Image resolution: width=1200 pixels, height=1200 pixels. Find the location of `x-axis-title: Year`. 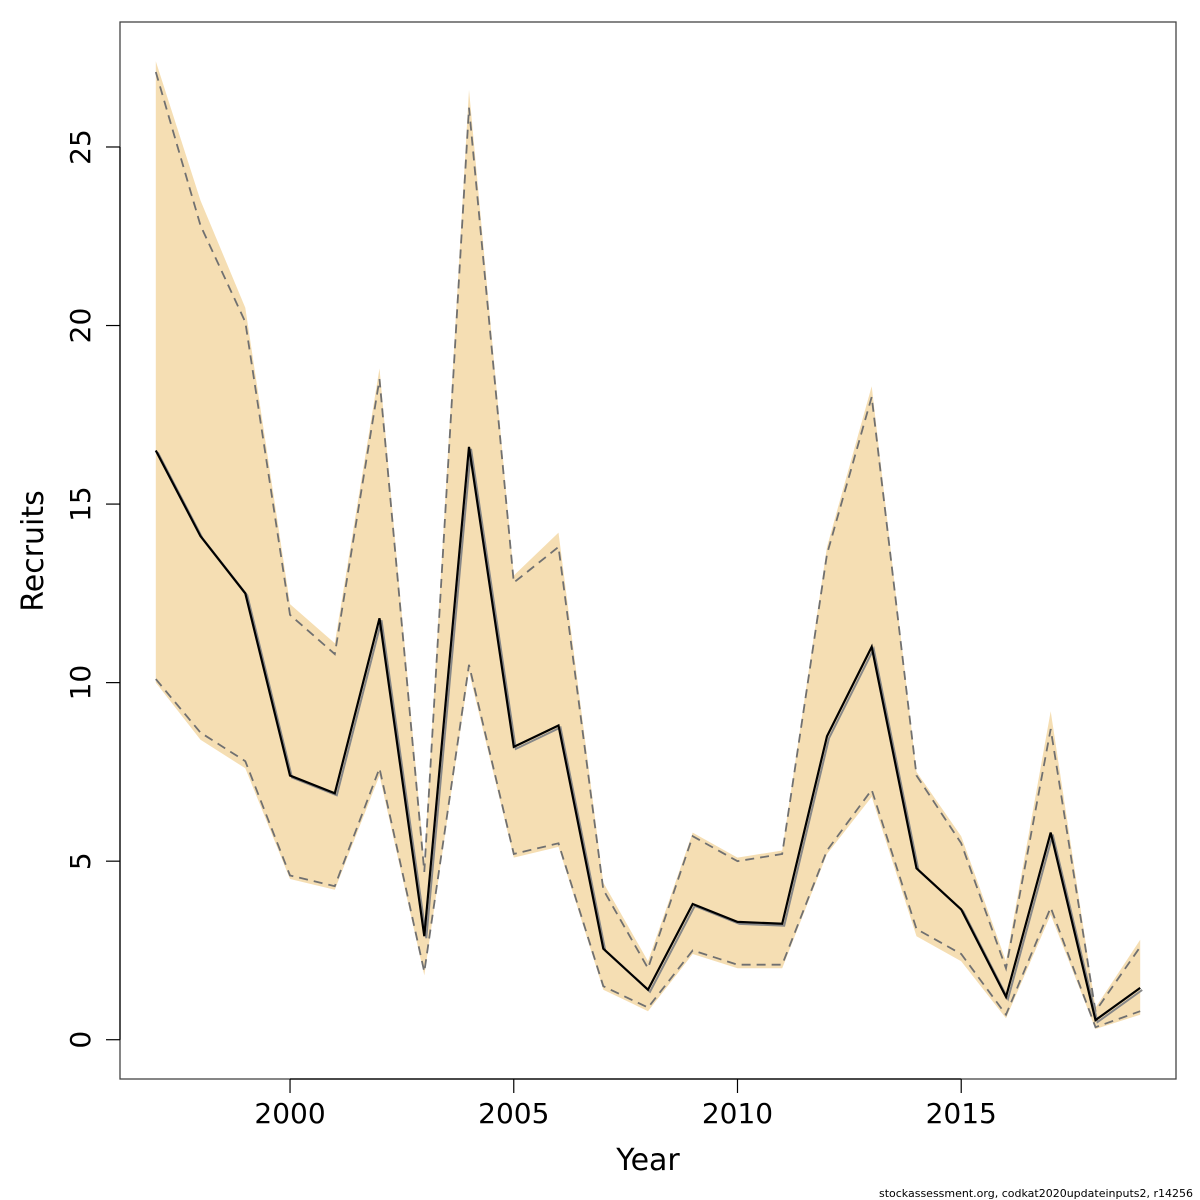

x-axis-title: Year is located at coordinates (647, 1160).